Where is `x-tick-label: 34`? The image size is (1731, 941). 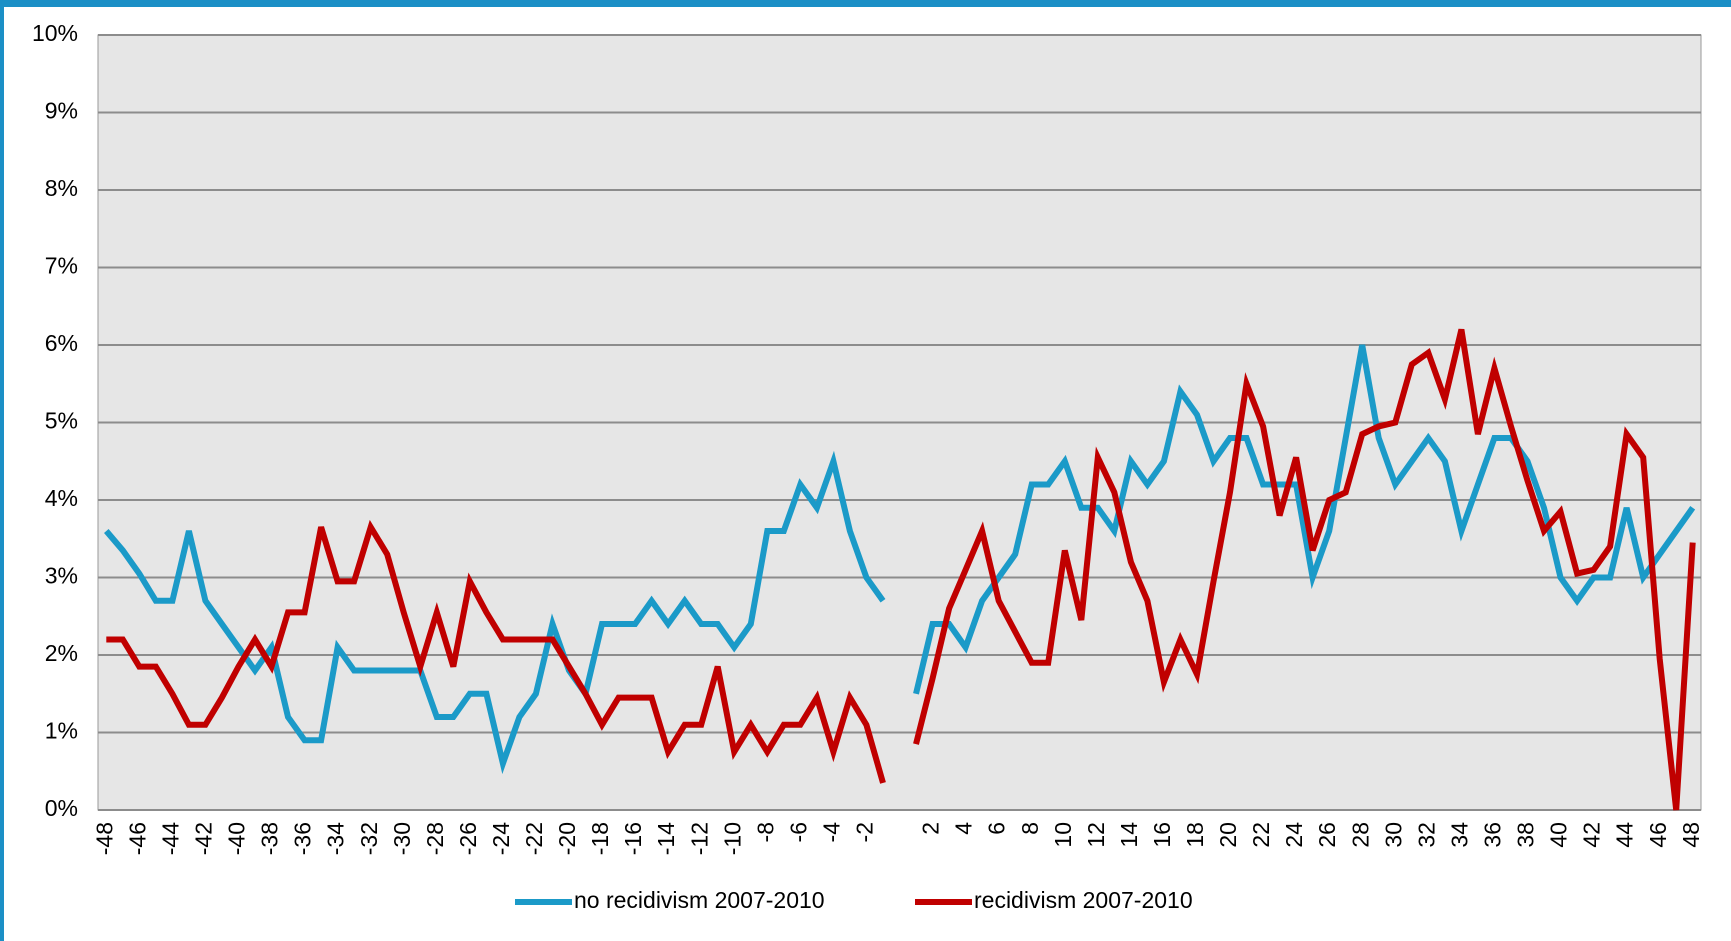
x-tick-label: 34 is located at coordinates (1459, 835).